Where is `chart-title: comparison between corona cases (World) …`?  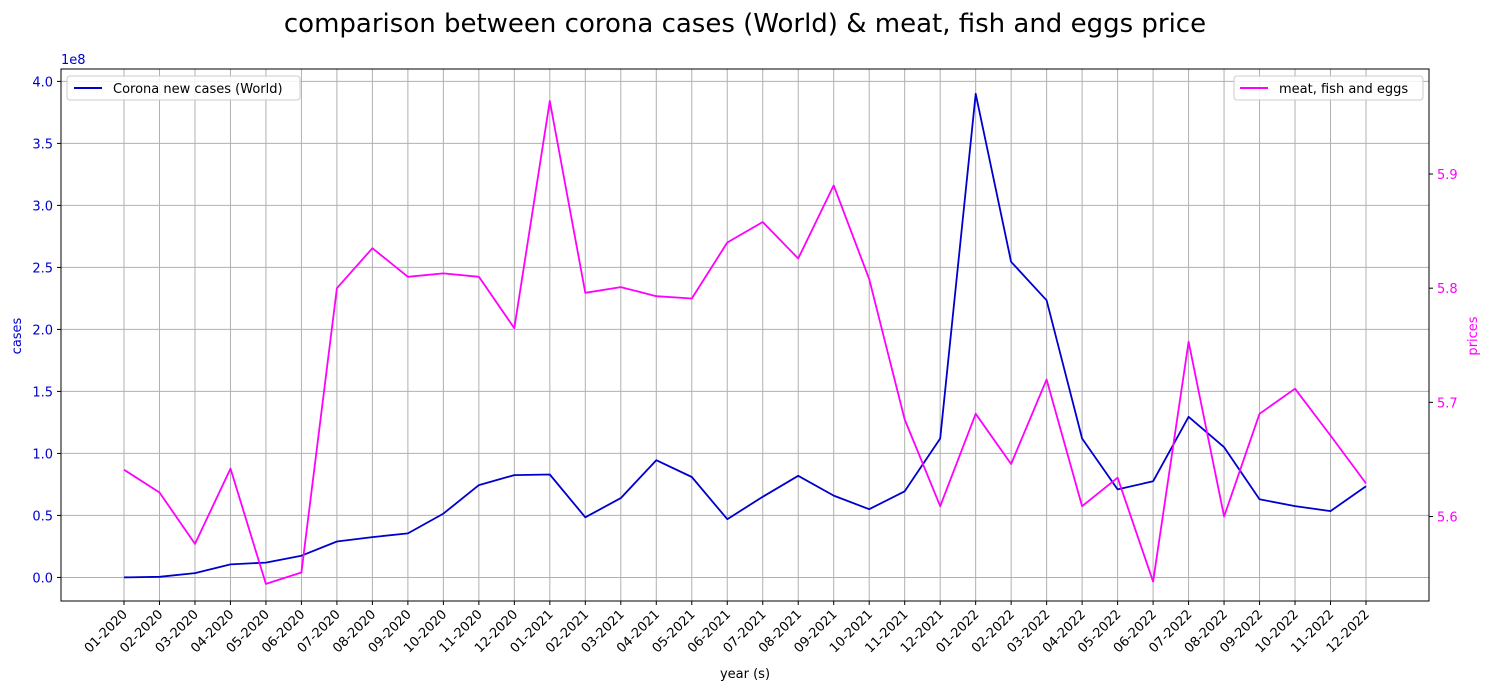
chart-title: comparison between corona cases (World) … is located at coordinates (745, 24).